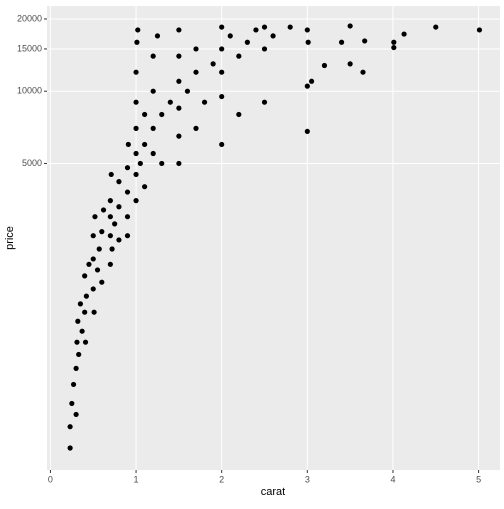  I want to click on y-tick-label: 10000, so click(29, 91).